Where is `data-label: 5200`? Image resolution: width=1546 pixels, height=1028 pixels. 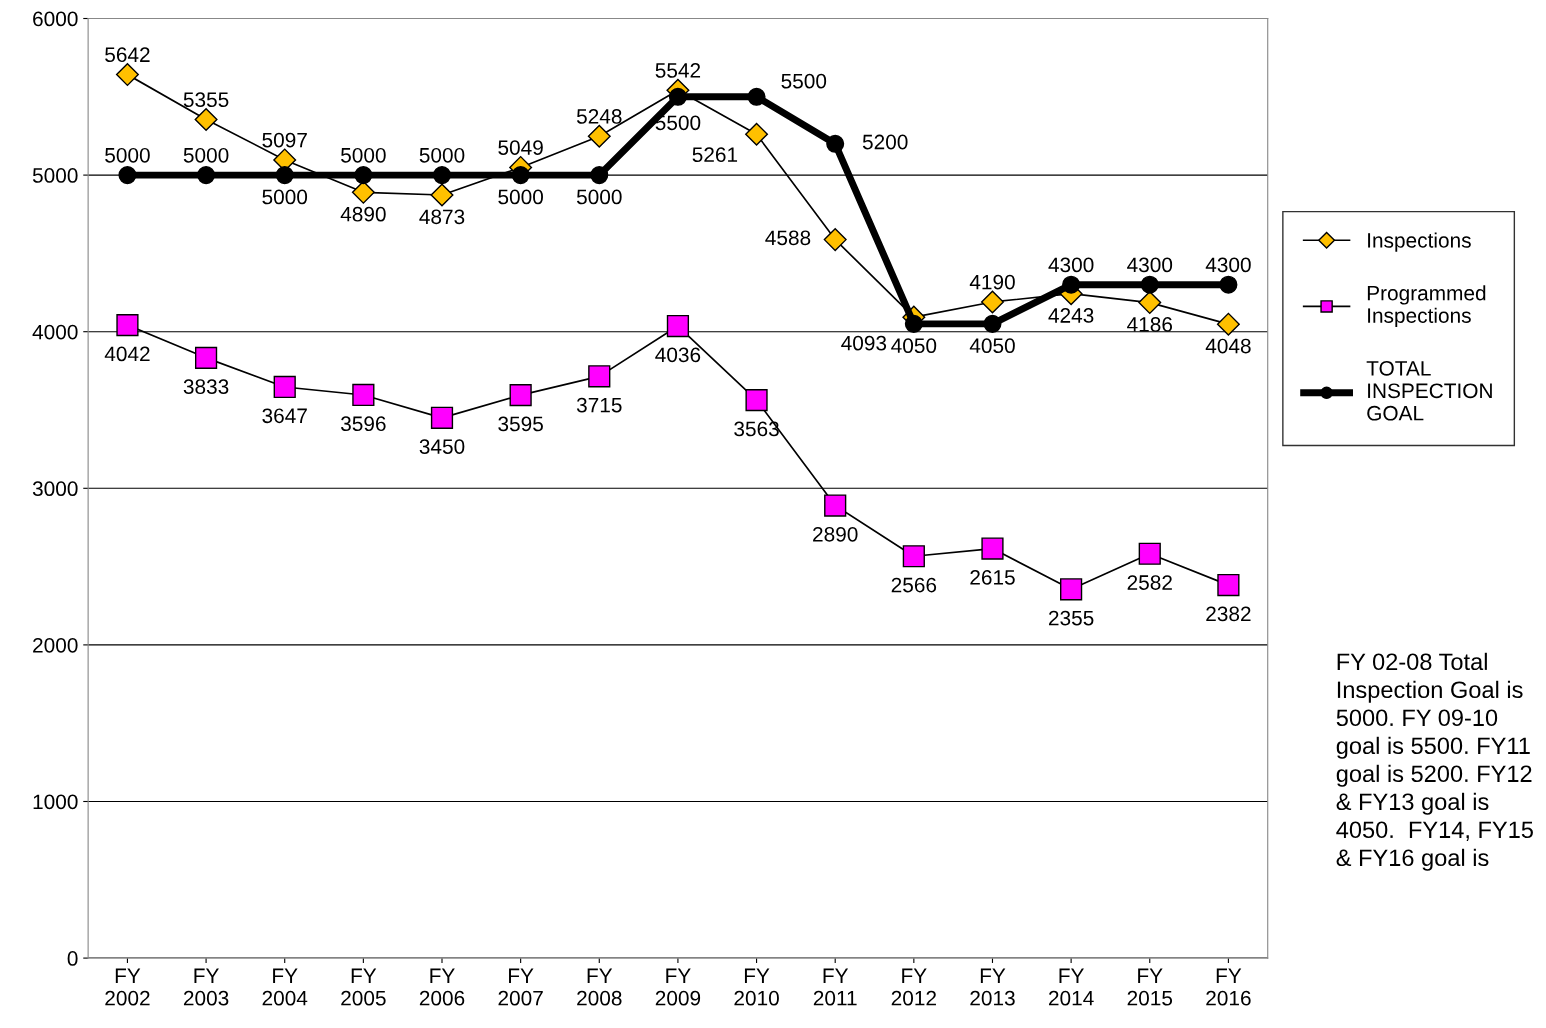
data-label: 5200 is located at coordinates (885, 142).